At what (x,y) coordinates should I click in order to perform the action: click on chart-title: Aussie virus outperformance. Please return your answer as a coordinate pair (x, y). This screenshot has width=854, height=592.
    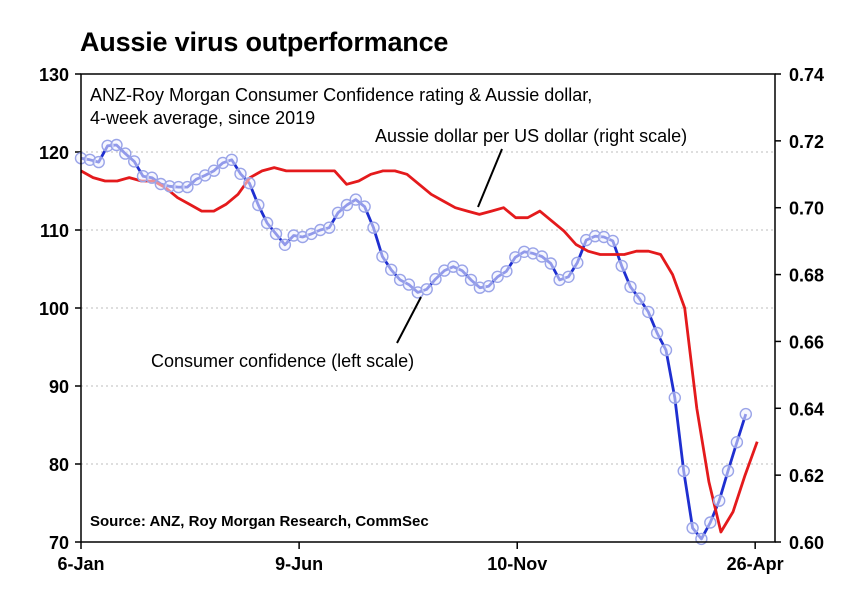
    Looking at the image, I should click on (264, 42).